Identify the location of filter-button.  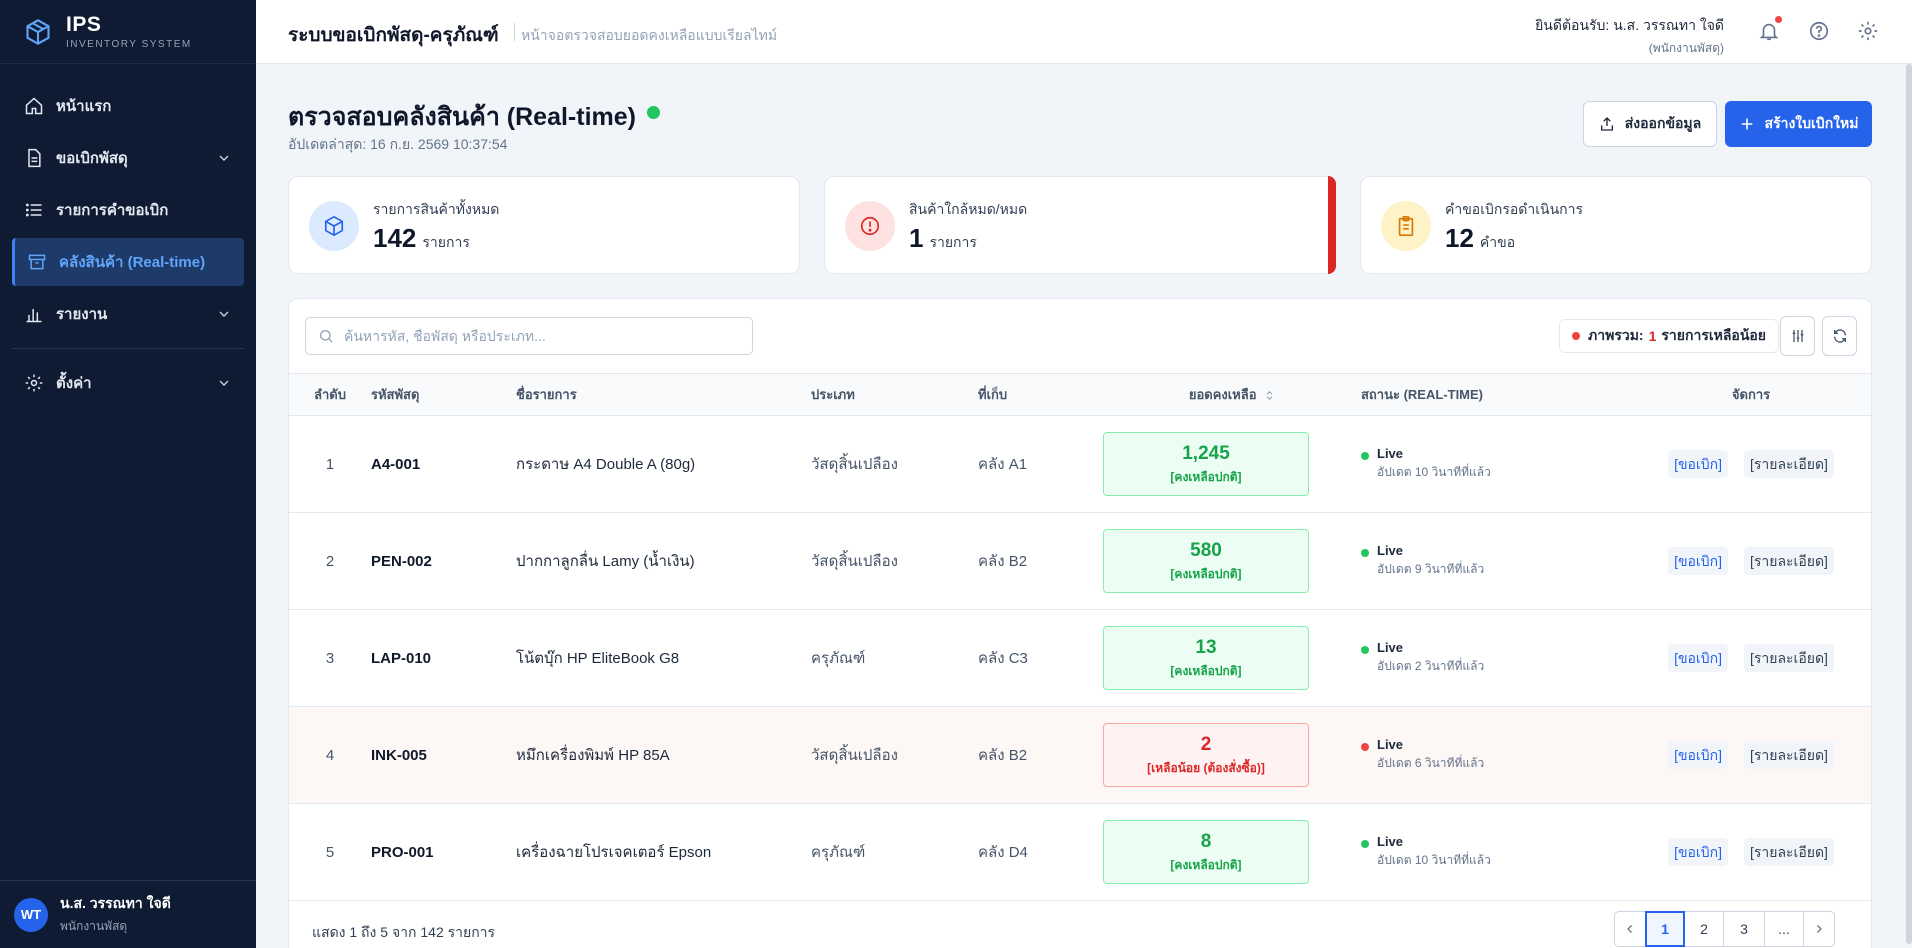
(1797, 336).